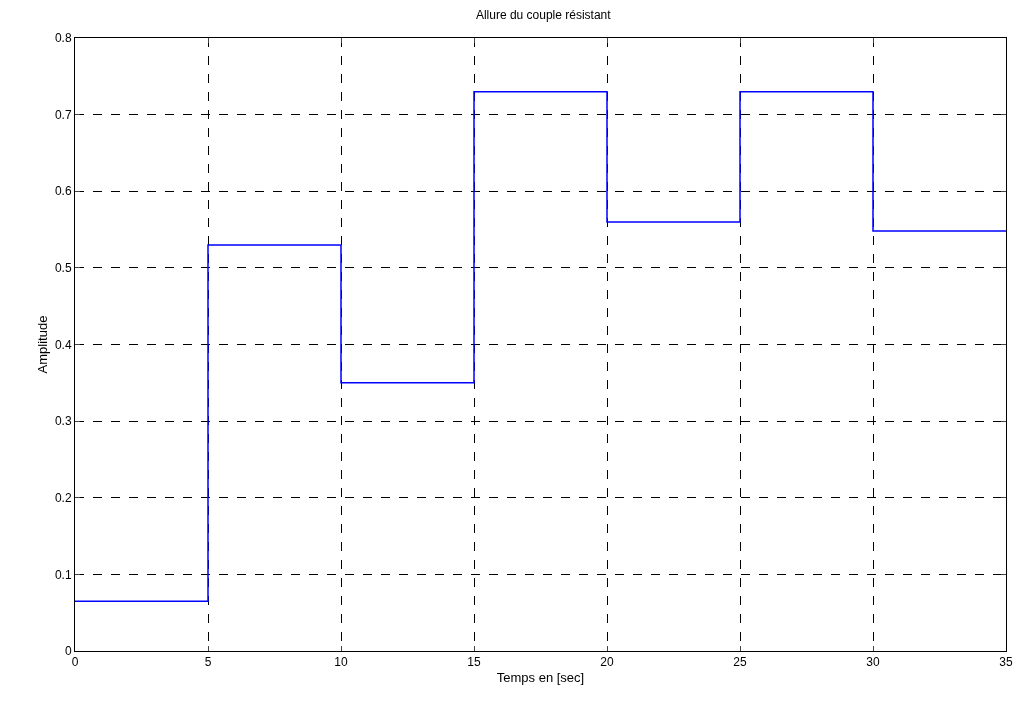  What do you see at coordinates (208, 662) in the screenshot?
I see `x-tick-label: 5` at bounding box center [208, 662].